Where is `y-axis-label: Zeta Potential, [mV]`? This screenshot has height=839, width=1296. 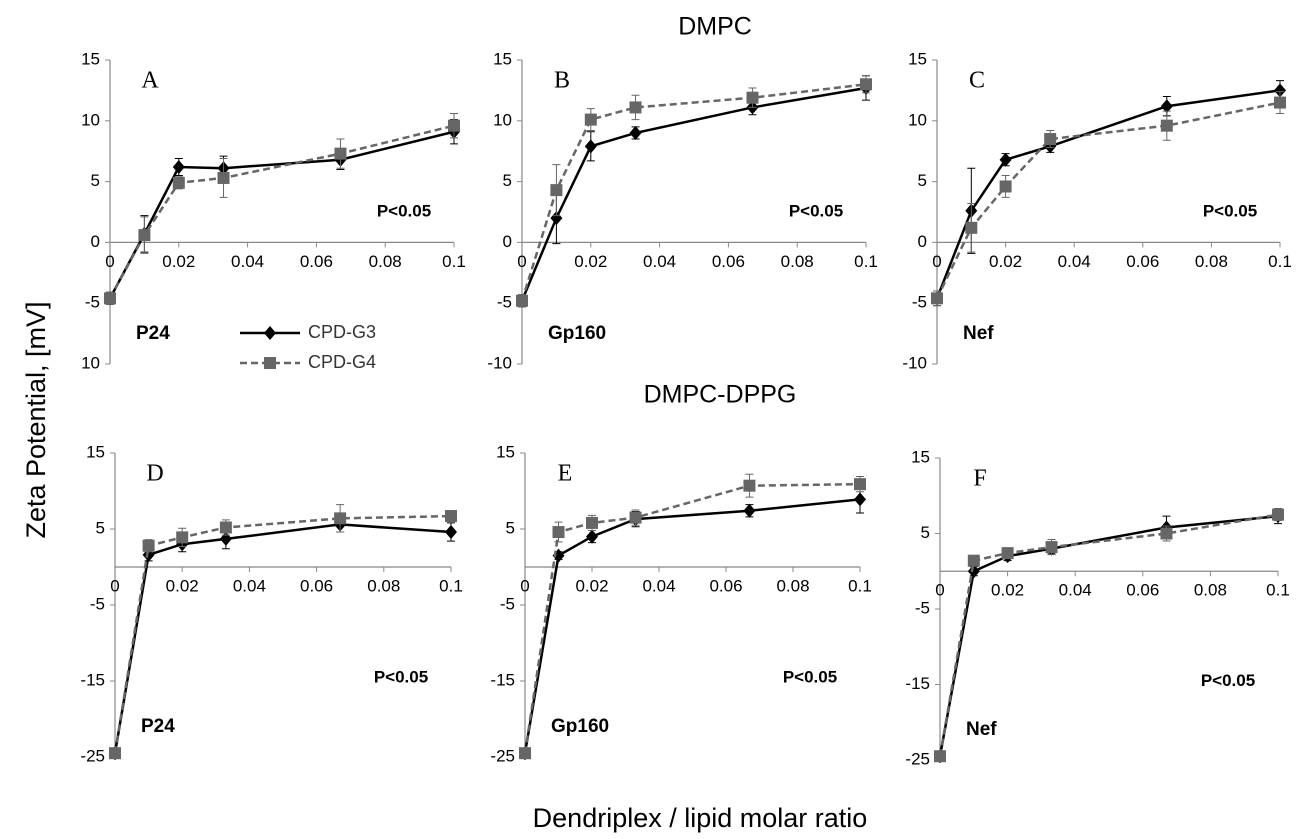 y-axis-label: Zeta Potential, [mV] is located at coordinates (36, 419).